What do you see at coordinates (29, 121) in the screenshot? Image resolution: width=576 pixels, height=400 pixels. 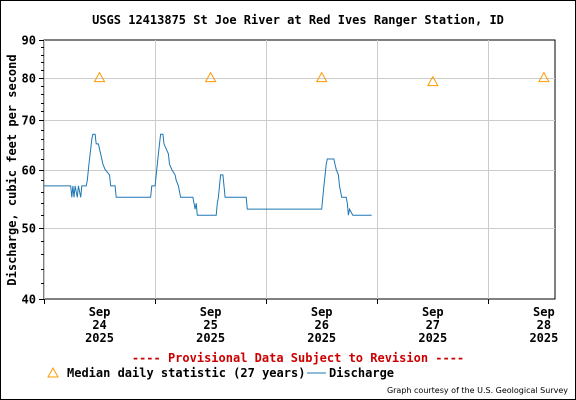 I see `y-tick-label: 70` at bounding box center [29, 121].